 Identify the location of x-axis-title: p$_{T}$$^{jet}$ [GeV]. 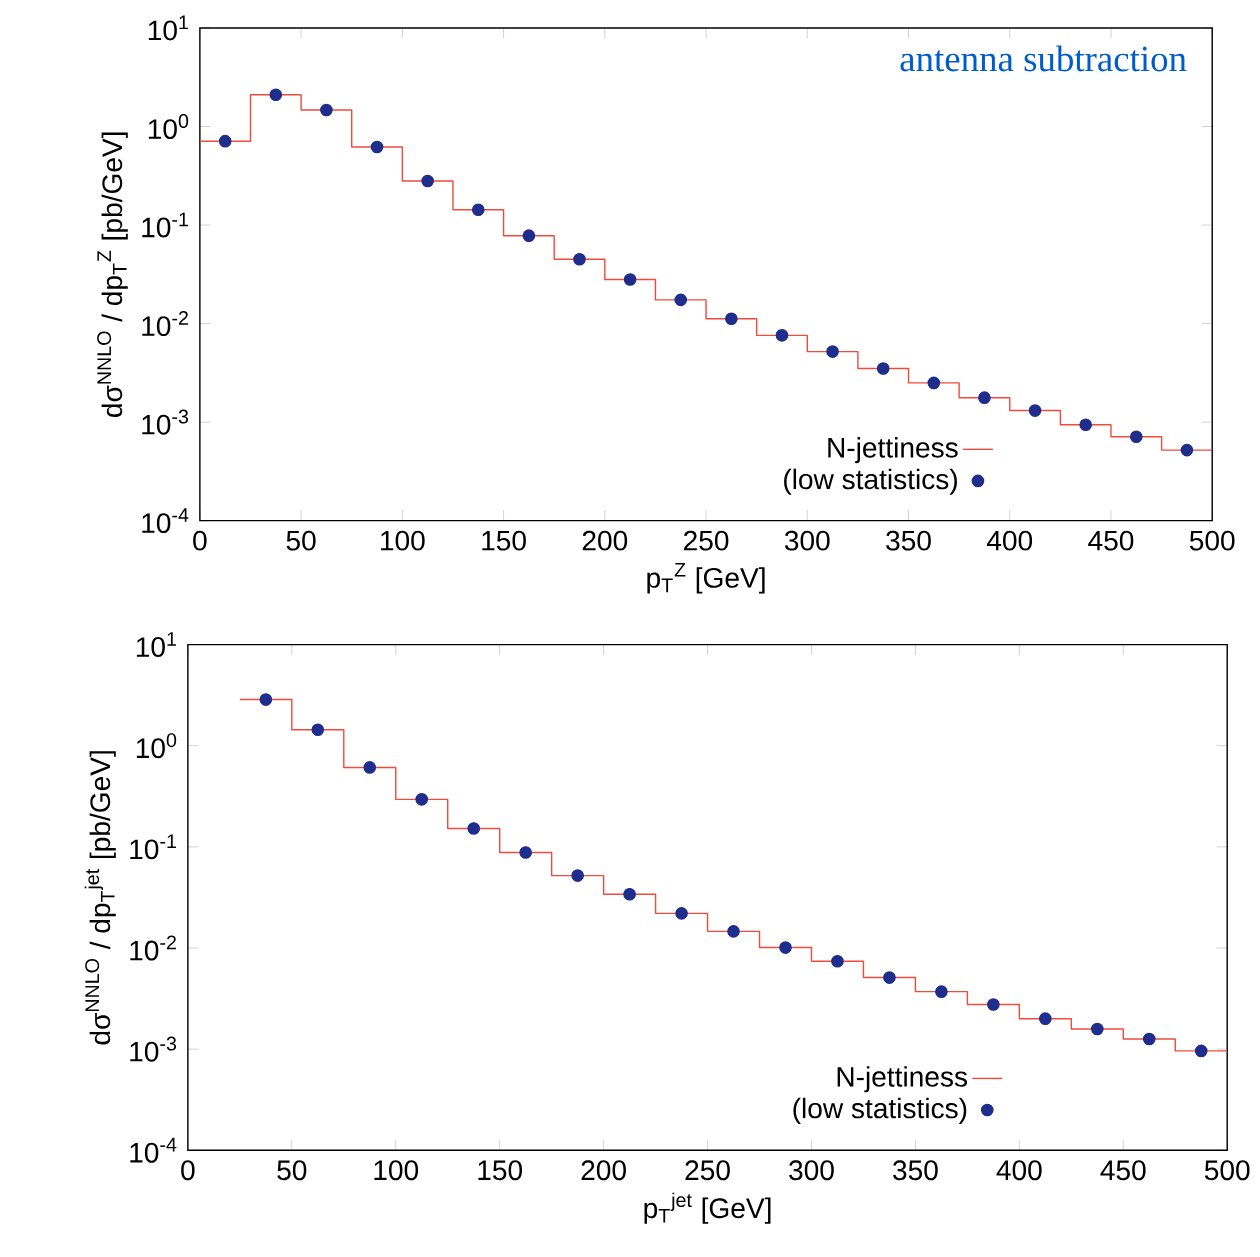
(707, 1208).